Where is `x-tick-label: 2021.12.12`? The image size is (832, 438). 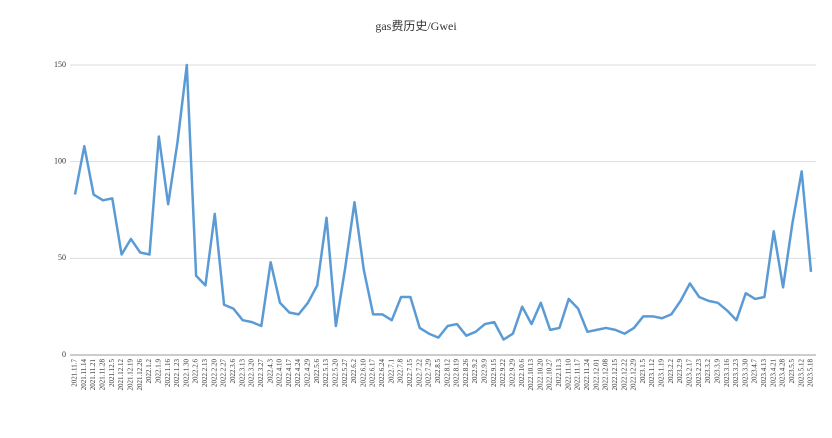 x-tick-label: 2021.12.12 is located at coordinates (121, 375).